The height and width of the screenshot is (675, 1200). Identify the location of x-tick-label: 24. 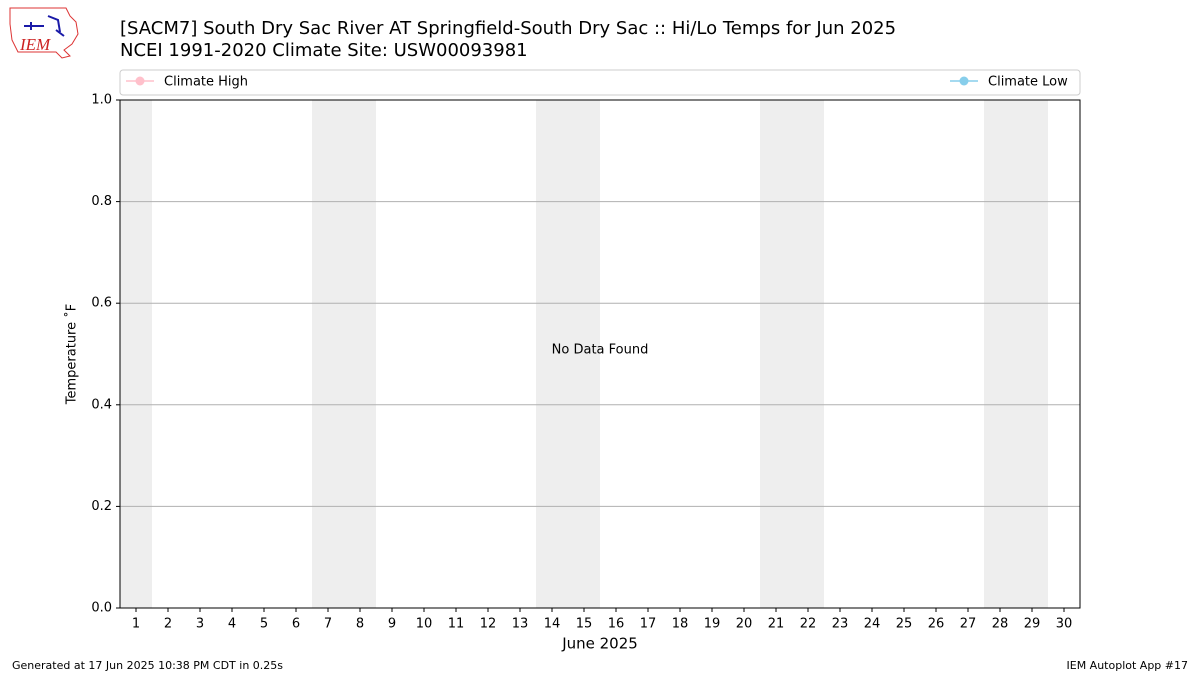
(872, 624).